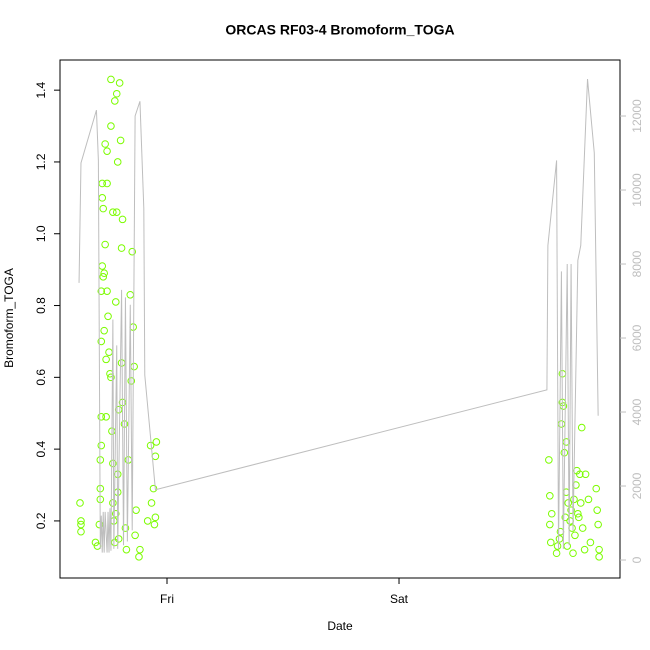 Image resolution: width=650 pixels, height=650 pixels. I want to click on chart-title: ORCAS RF03-4 Bromoform_TOGA, so click(339, 30).